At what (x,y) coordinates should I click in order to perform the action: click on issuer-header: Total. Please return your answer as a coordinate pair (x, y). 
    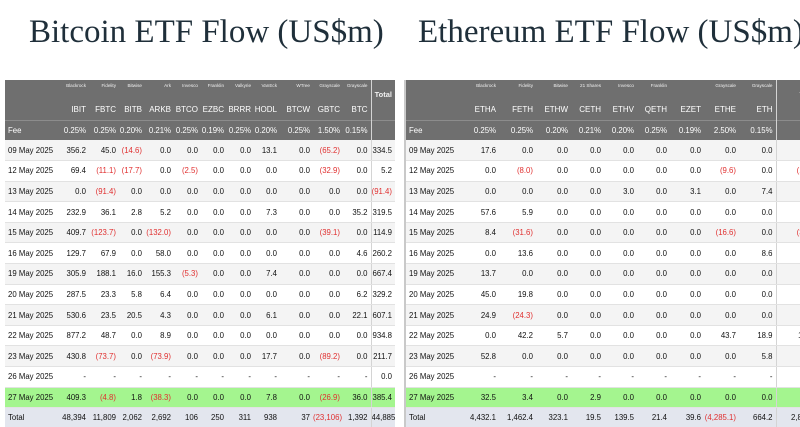
    Looking at the image, I should click on (787, 89).